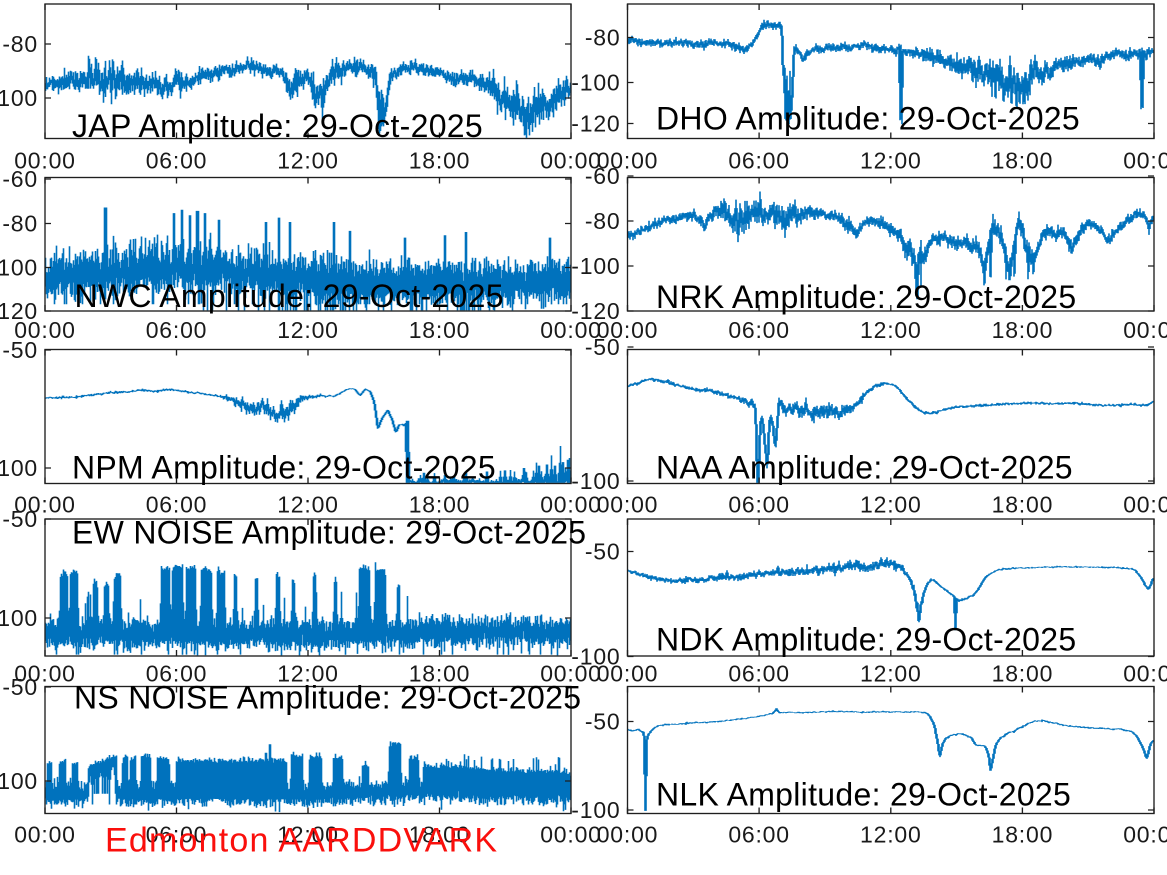 The width and height of the screenshot is (1167, 875). Describe the element at coordinates (277, 126) in the screenshot. I see `svg-text: JAP Amplitude: 29-Oct-2025` at that location.